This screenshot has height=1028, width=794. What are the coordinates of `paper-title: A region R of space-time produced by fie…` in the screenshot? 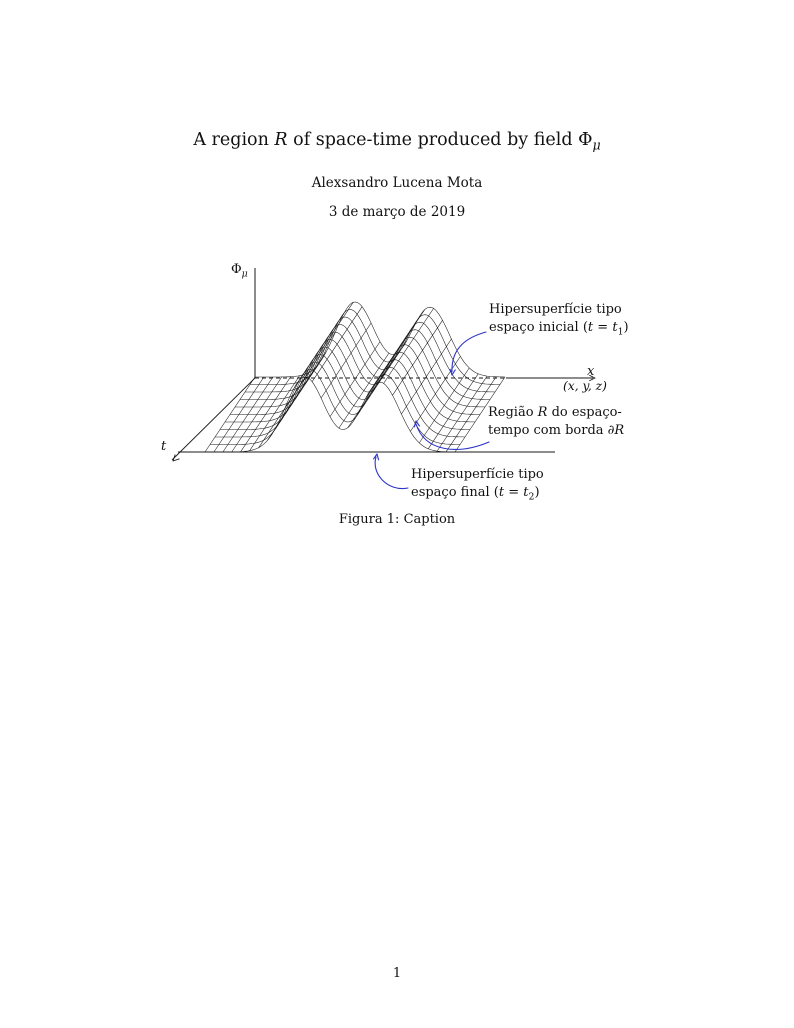 It's located at (397, 140).